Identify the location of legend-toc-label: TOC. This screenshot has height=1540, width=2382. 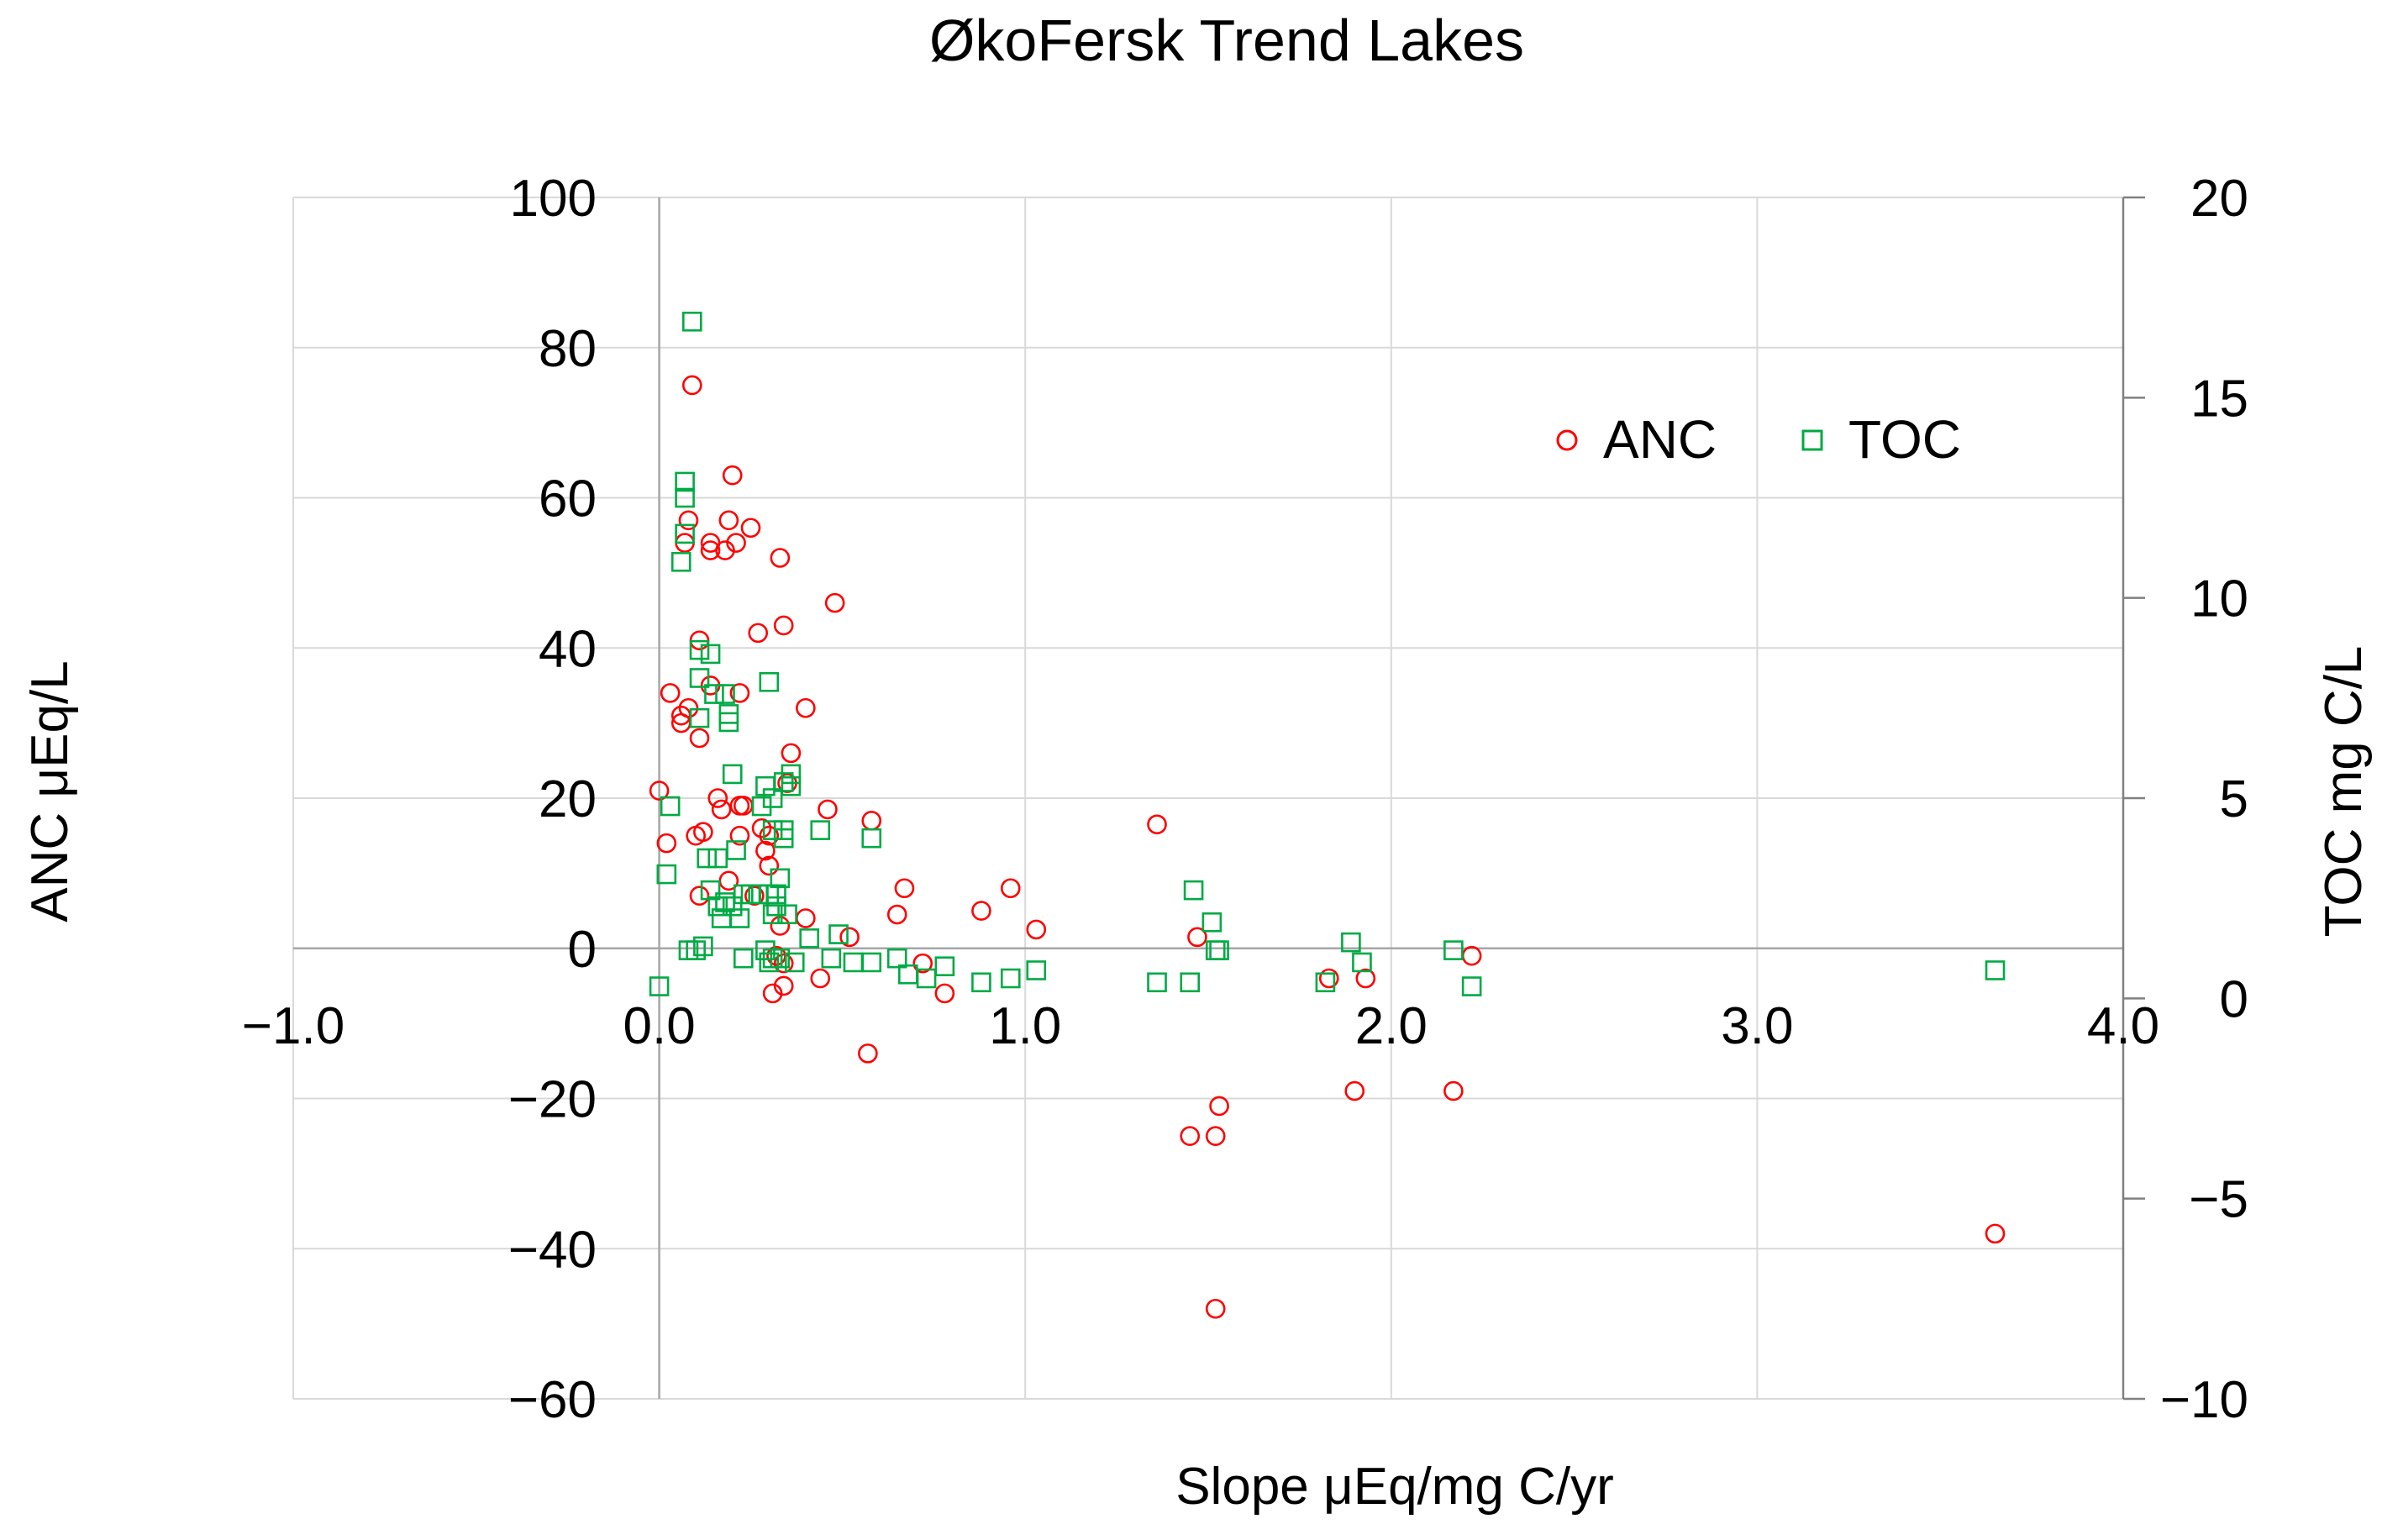
(1904, 440).